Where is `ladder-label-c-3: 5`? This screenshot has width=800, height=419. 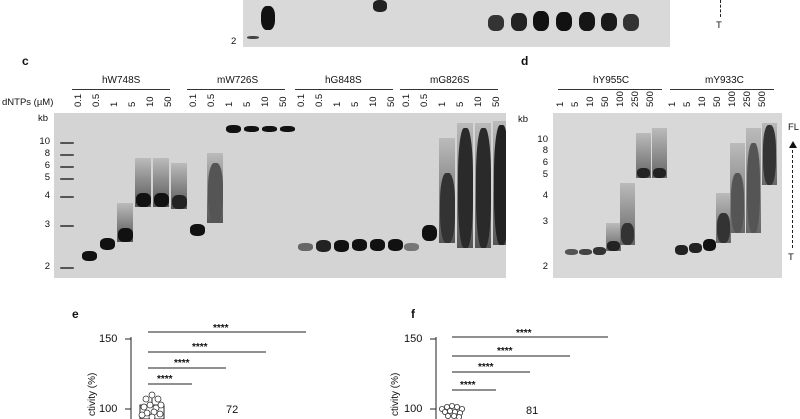
ladder-label-c-3: 5 is located at coordinates (47, 177).